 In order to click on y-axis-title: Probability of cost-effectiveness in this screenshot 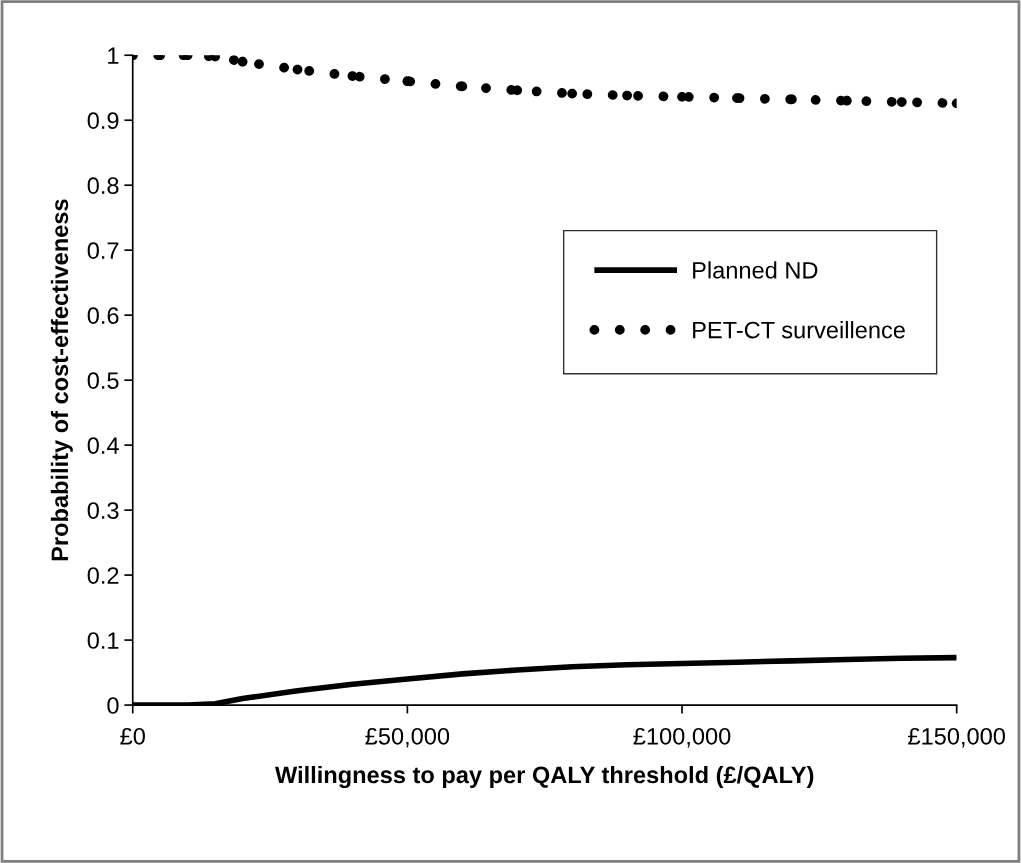, I will do `click(61, 380)`.